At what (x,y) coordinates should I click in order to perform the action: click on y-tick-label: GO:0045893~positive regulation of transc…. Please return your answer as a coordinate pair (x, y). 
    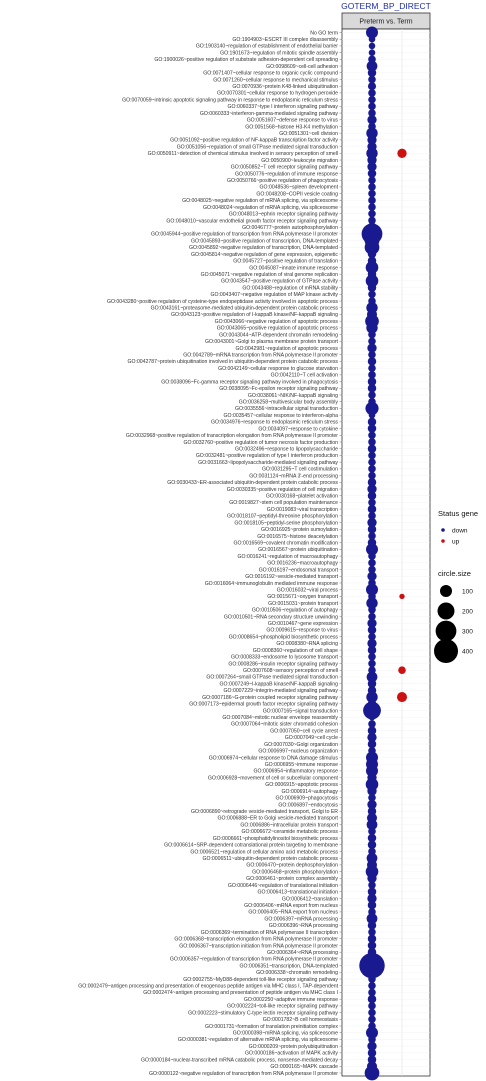
    Looking at the image, I should click on (264, 241).